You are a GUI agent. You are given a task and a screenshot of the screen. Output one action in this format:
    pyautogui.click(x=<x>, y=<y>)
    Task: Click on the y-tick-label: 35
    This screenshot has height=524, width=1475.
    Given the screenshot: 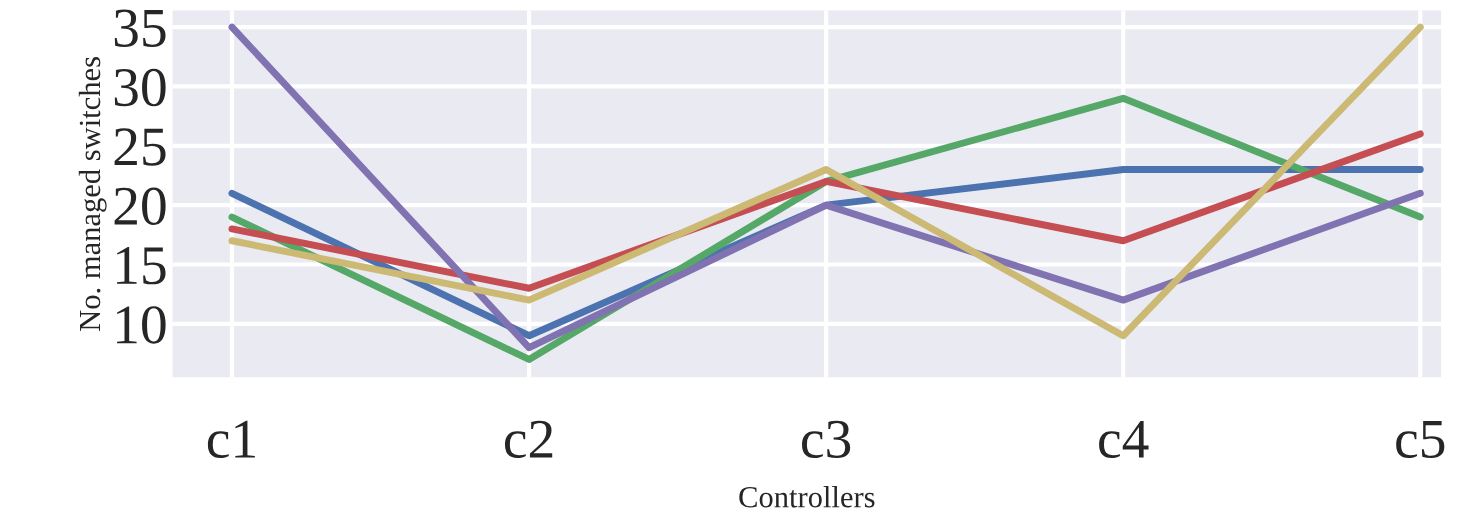 What is the action you would take?
    pyautogui.click(x=140, y=28)
    